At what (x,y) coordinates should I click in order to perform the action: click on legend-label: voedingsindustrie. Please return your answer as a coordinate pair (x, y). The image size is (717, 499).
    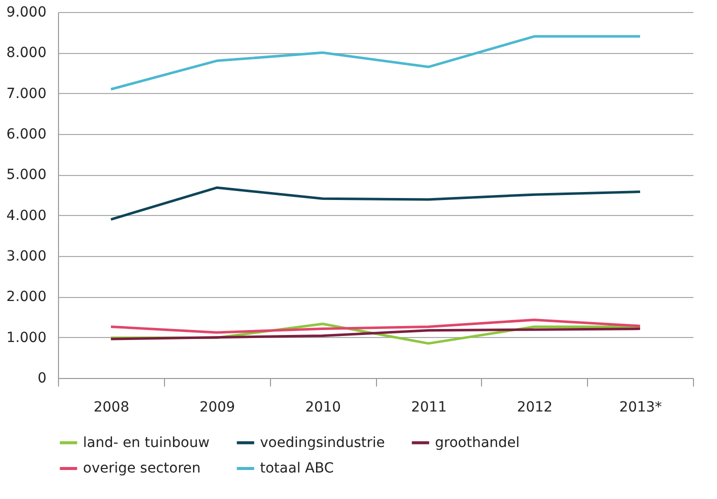
    Looking at the image, I should click on (322, 442).